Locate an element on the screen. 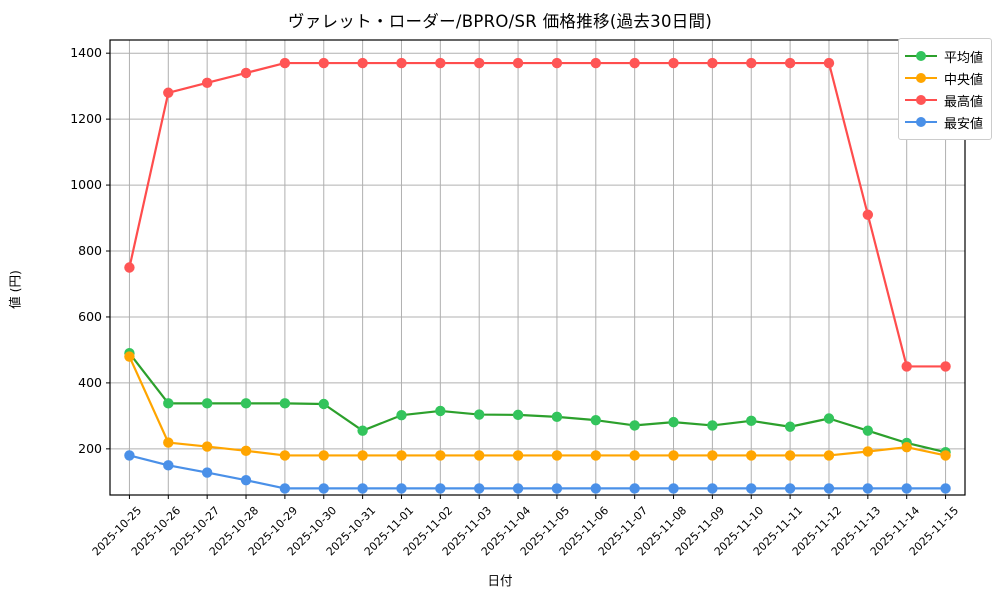 This screenshot has height=600, width=1000. legend-item-4: 最安値 is located at coordinates (943, 122).